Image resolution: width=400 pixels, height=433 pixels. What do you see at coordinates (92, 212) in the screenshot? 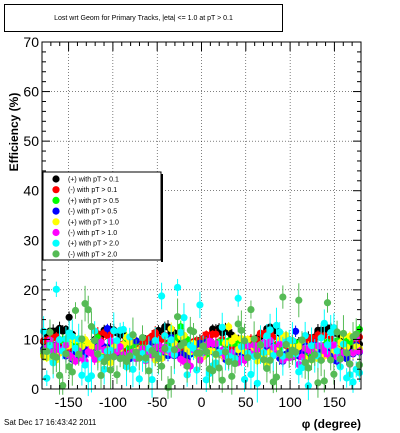
I see `legend-label: (-) with pT > 0.5` at bounding box center [92, 212].